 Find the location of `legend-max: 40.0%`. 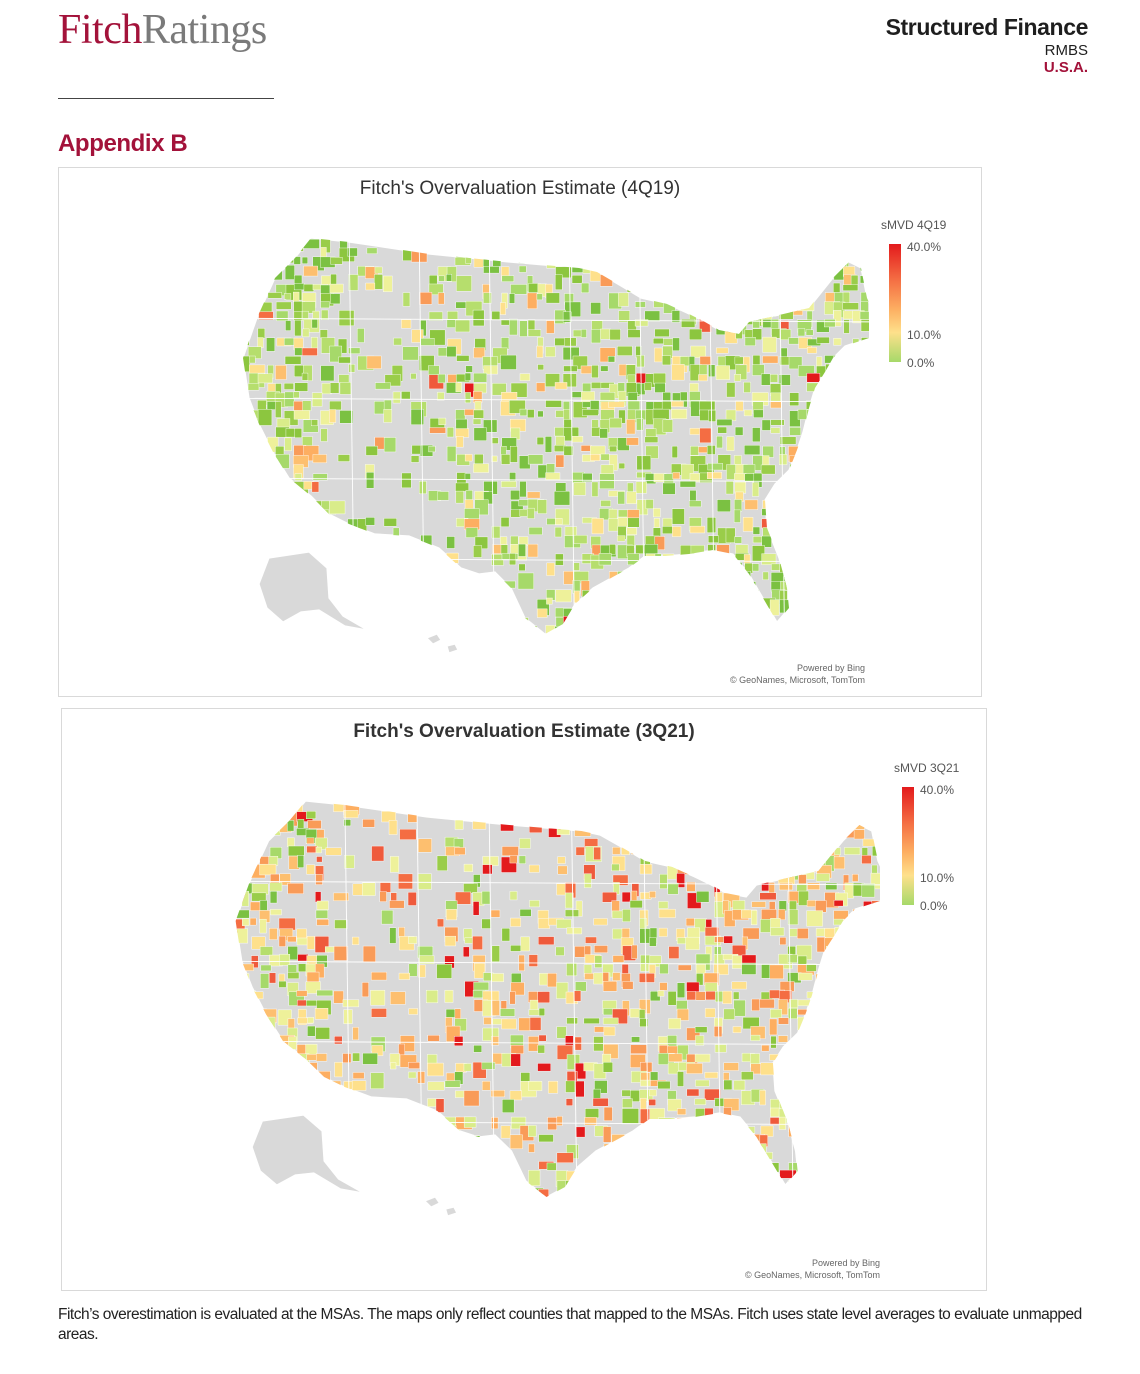

legend-max: 40.0% is located at coordinates (924, 247).